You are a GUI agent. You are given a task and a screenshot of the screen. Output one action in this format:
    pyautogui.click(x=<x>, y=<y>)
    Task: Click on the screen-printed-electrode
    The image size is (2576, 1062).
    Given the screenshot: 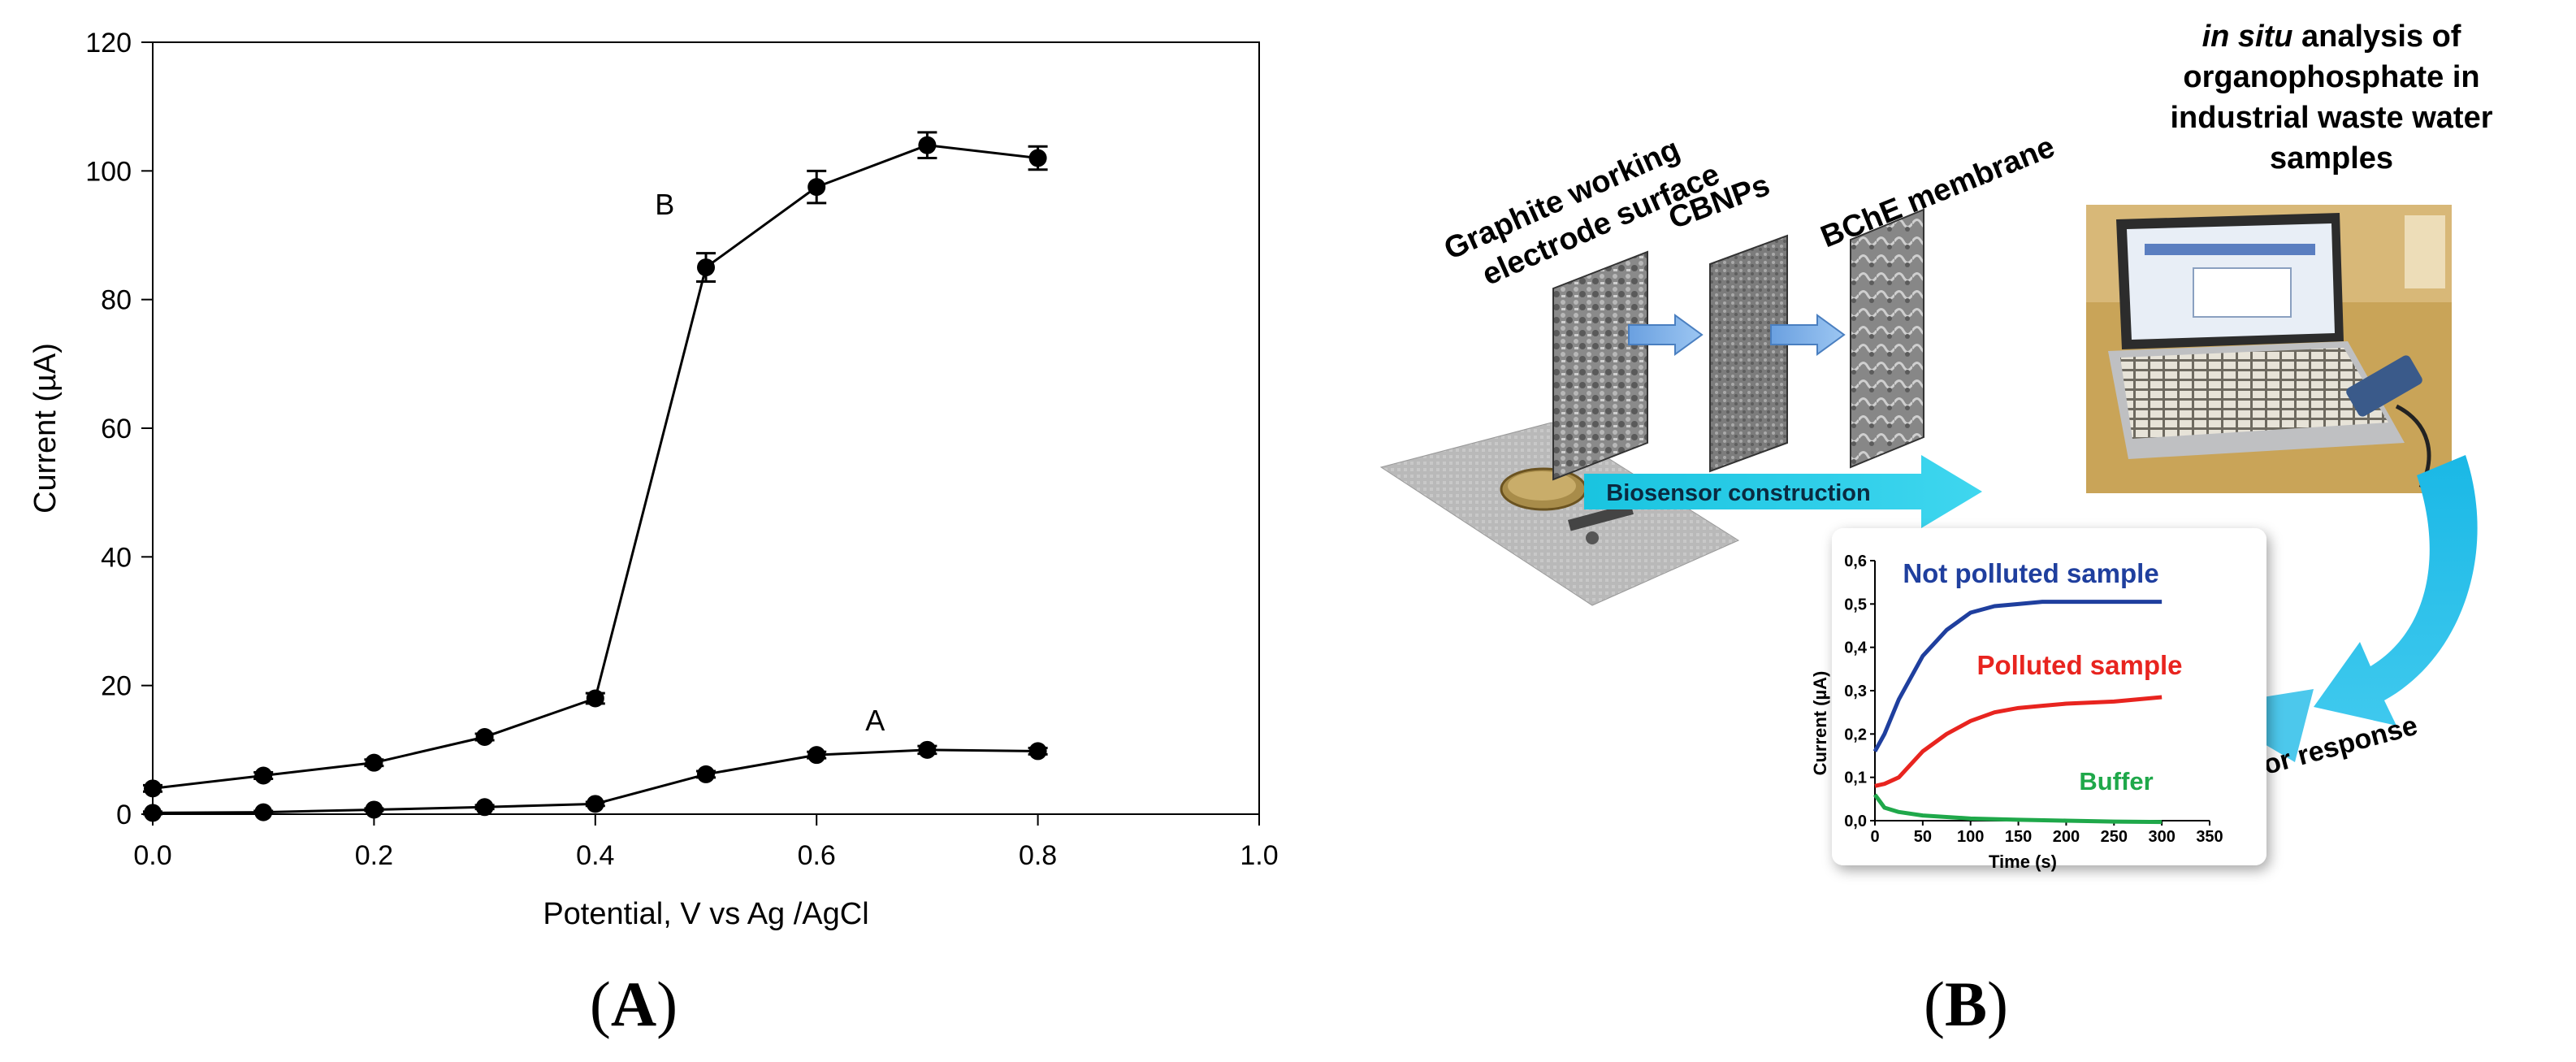 What is the action you would take?
    pyautogui.click(x=1559, y=514)
    